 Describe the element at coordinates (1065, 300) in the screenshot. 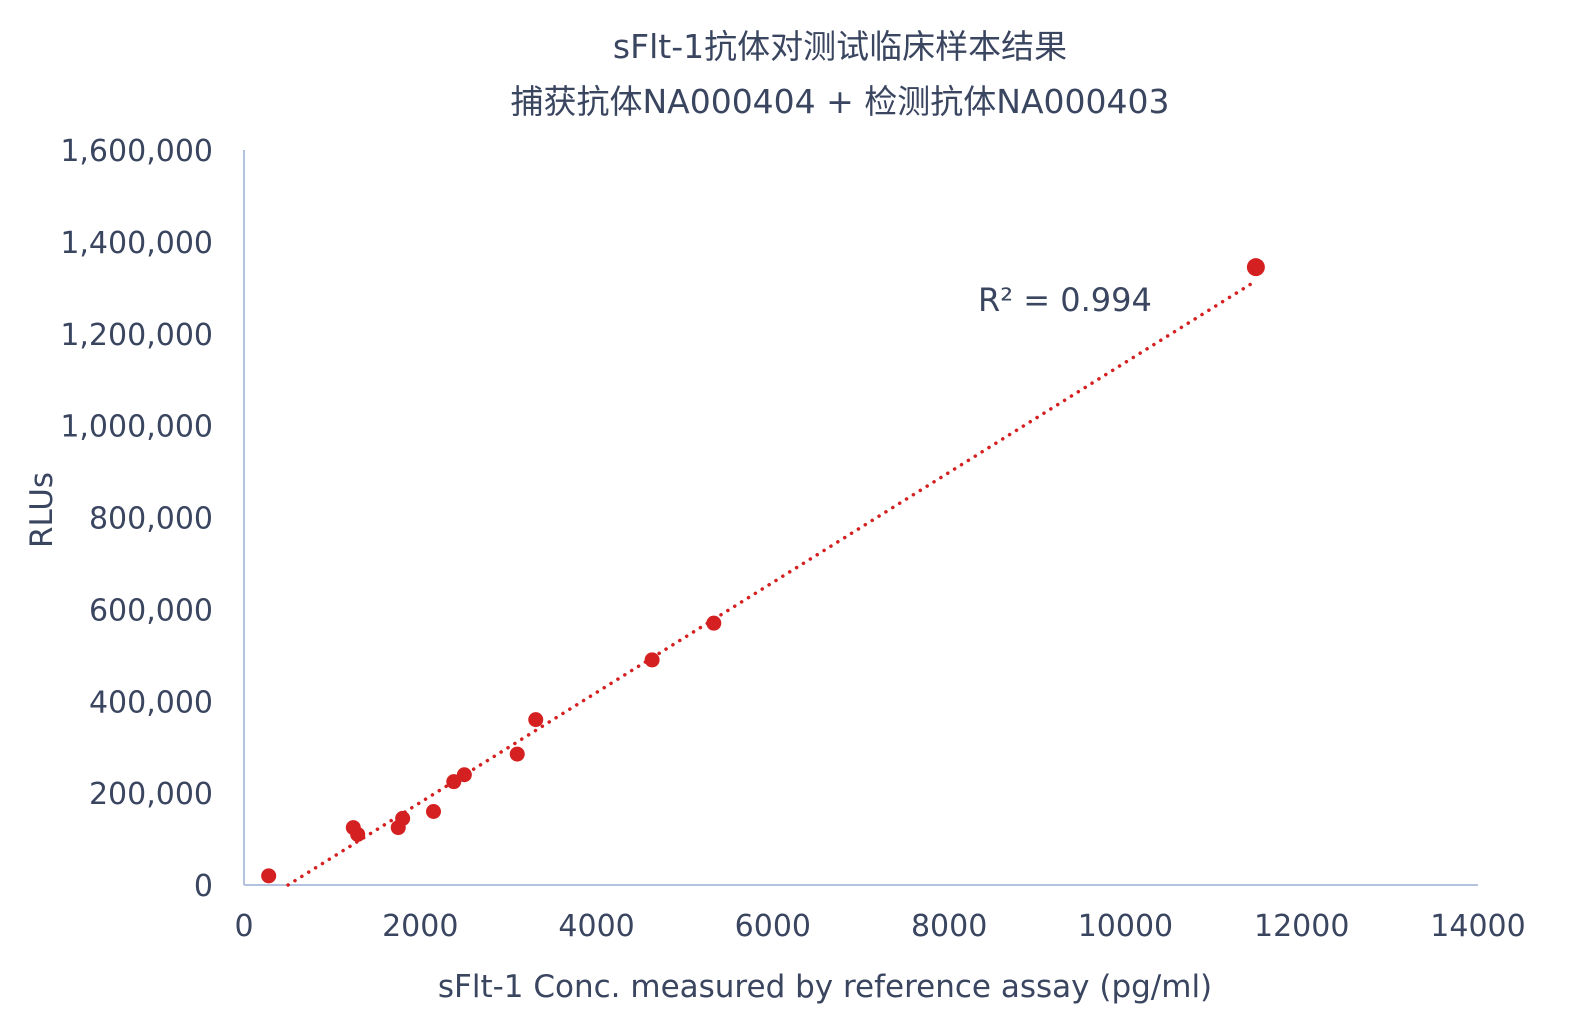

I see `r-squared-annotation: R² = 0.994` at that location.